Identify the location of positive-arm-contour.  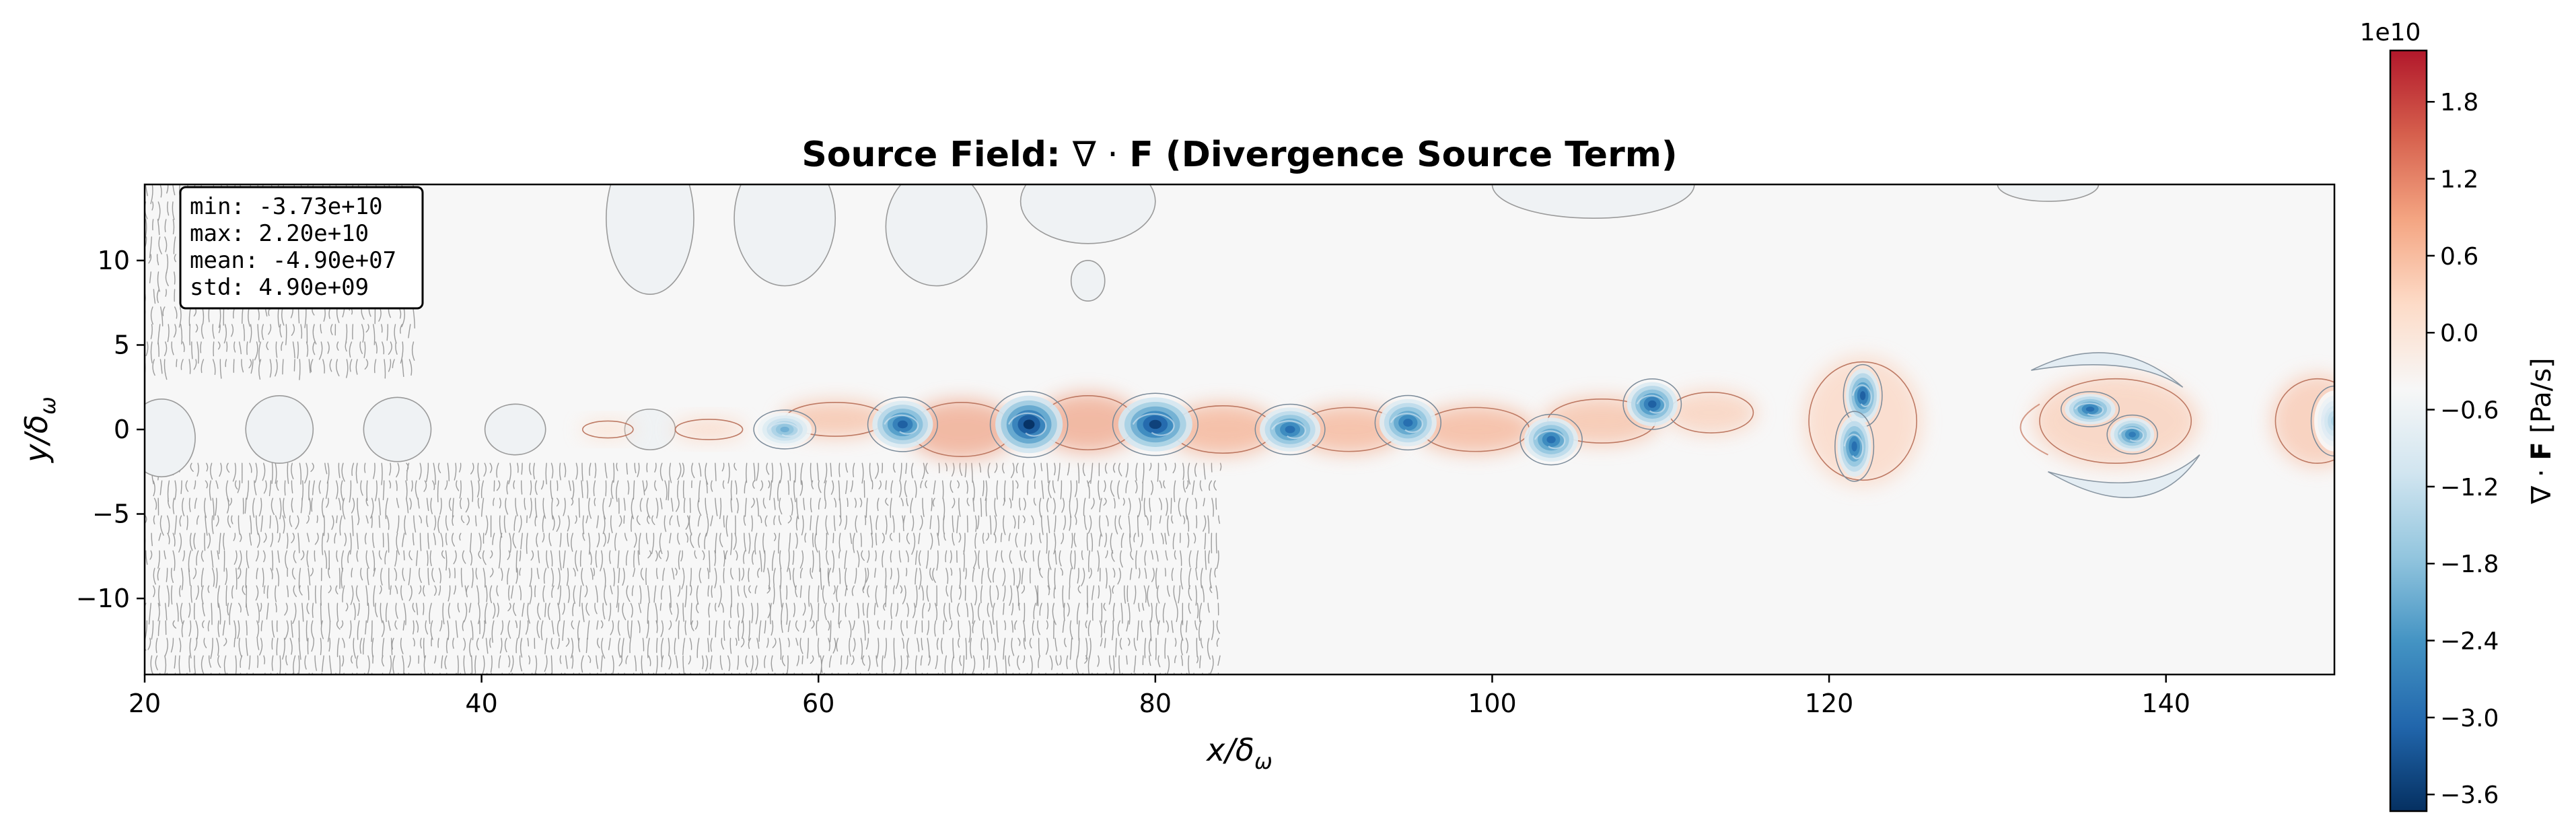
(2033, 429).